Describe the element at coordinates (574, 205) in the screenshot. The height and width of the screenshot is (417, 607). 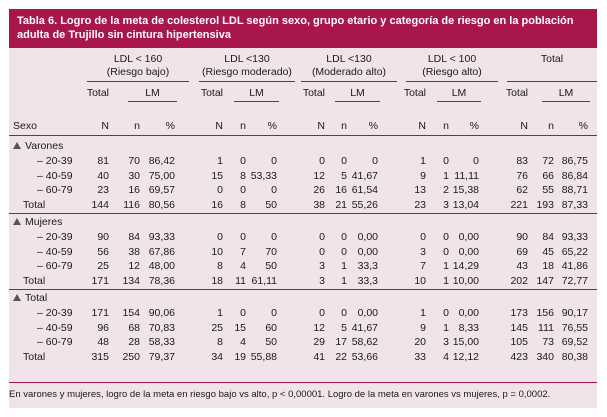
I see `table-cell: 87,33` at that location.